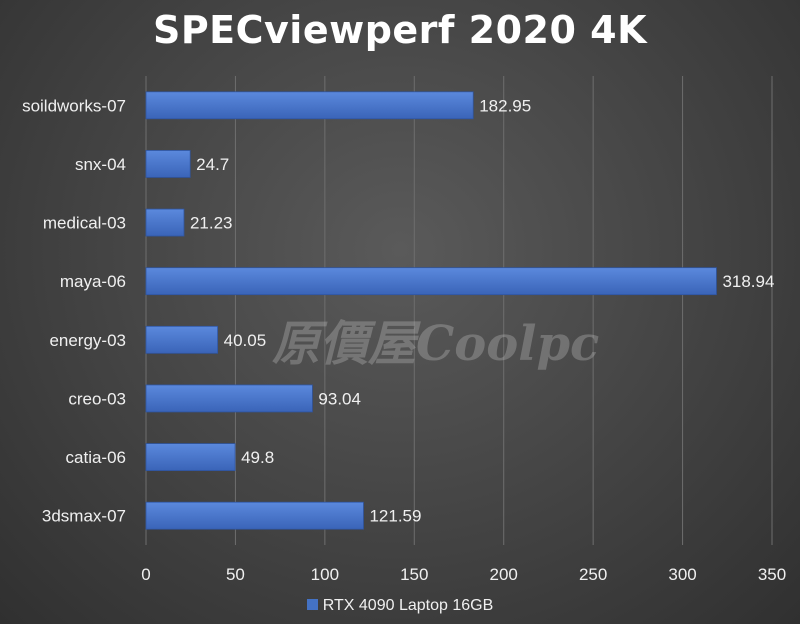 The height and width of the screenshot is (624, 800). I want to click on legend-label: RTX 4090 Laptop 16GB, so click(408, 605).